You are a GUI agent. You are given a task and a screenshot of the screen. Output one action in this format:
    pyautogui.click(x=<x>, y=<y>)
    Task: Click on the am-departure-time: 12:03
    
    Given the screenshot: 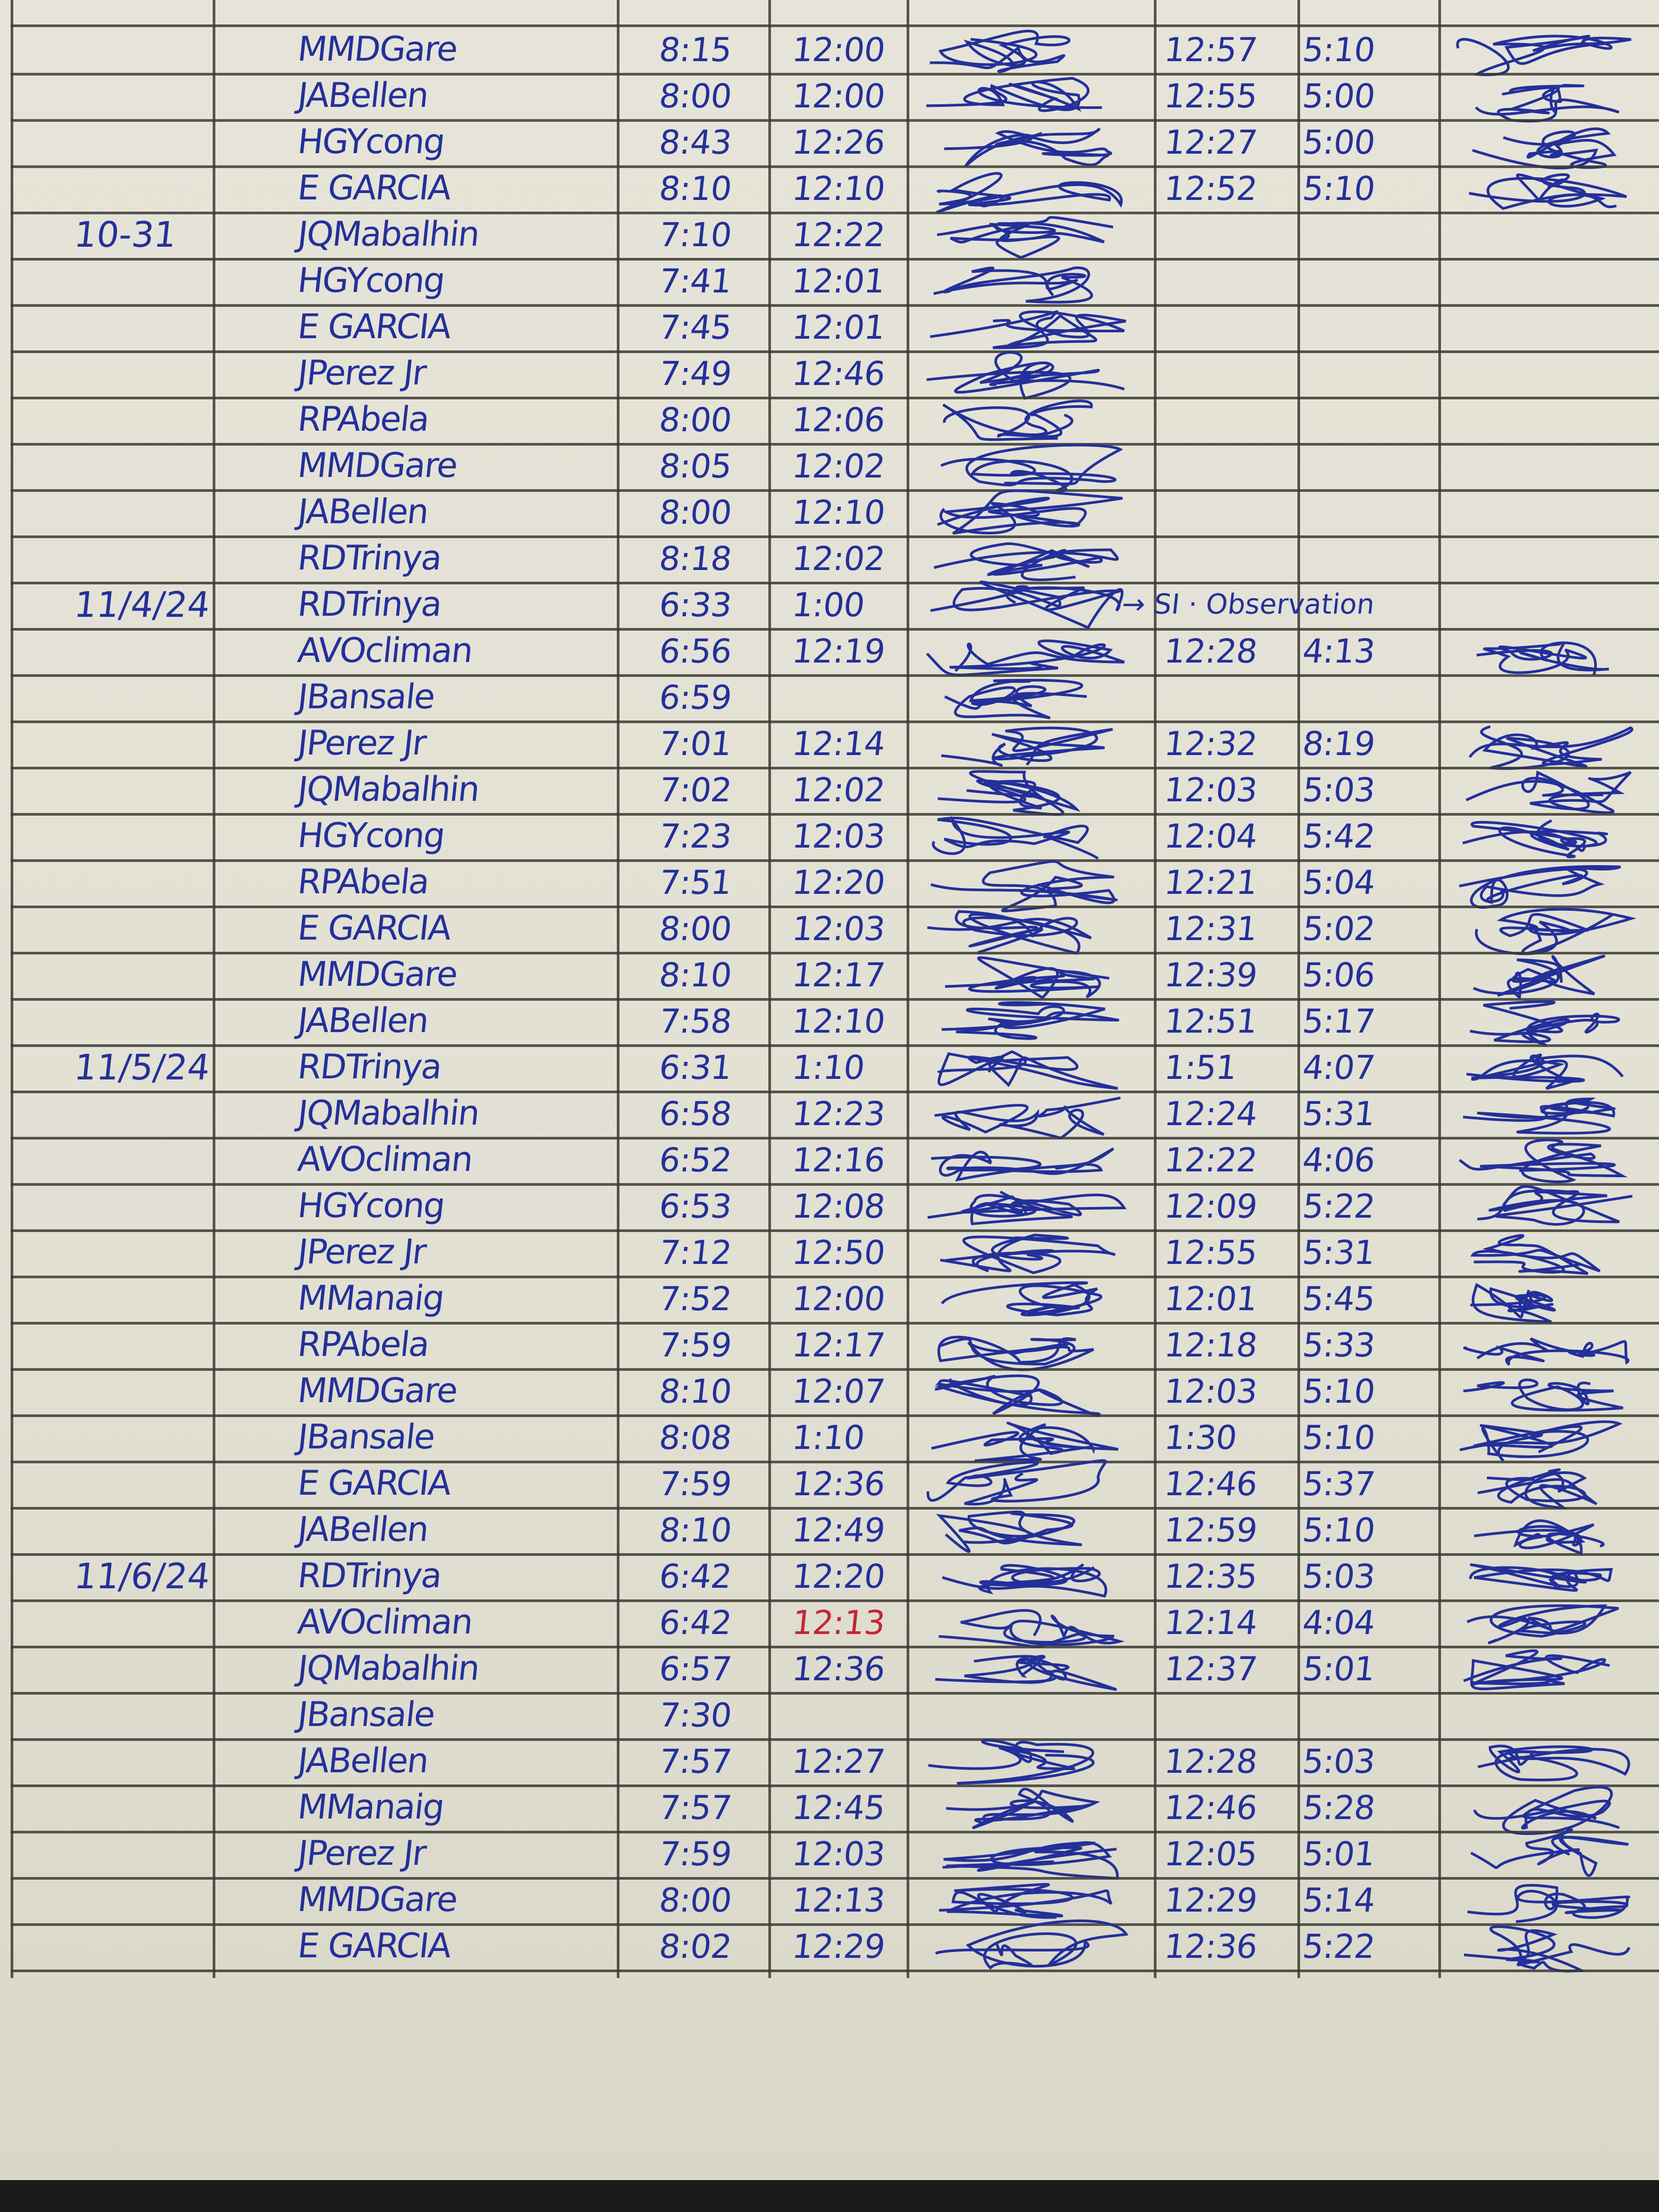 What is the action you would take?
    pyautogui.click(x=838, y=928)
    